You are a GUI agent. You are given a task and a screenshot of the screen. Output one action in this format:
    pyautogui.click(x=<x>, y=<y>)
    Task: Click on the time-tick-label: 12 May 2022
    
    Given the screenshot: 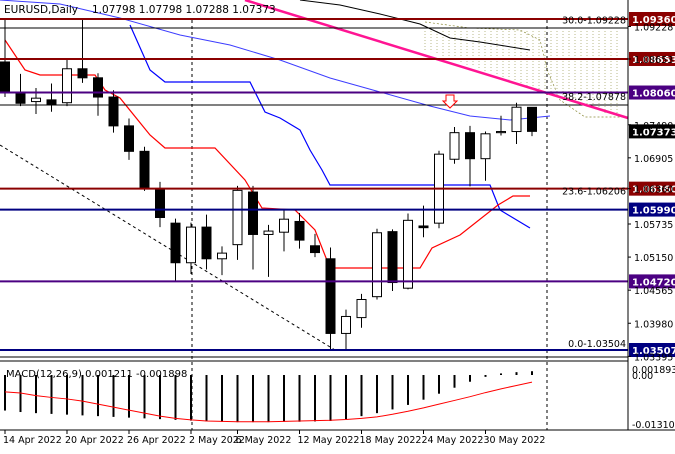 What is the action you would take?
    pyautogui.click(x=329, y=440)
    